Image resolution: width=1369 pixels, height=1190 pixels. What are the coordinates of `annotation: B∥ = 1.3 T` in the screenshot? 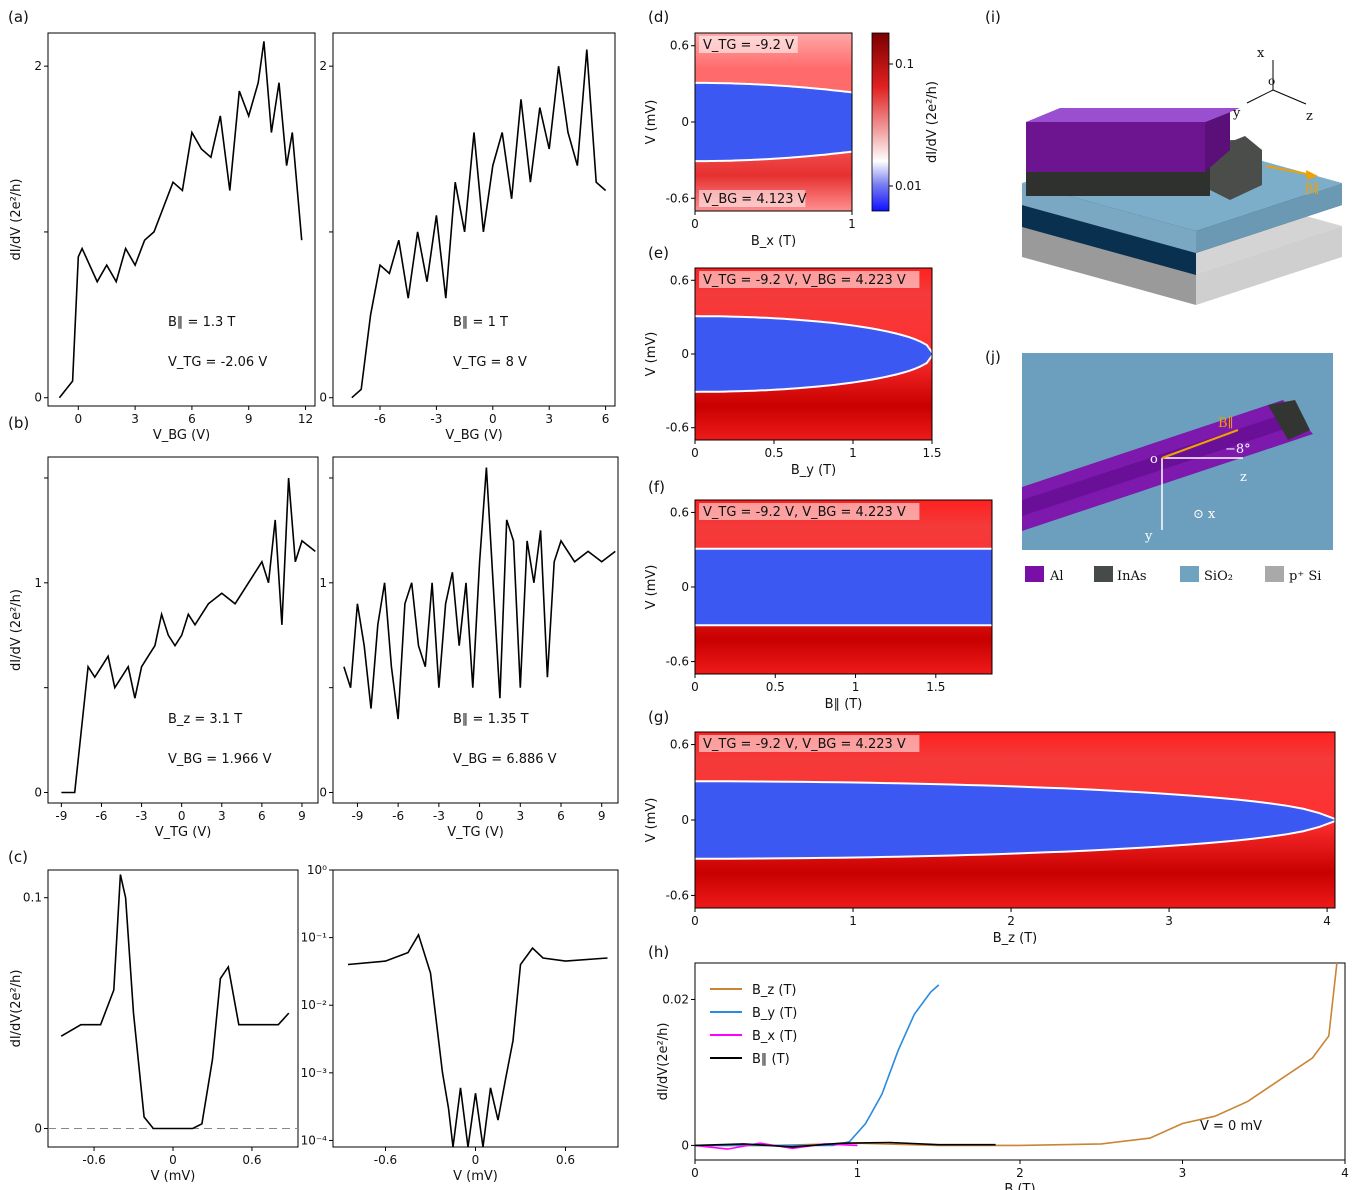 It's located at (201, 322).